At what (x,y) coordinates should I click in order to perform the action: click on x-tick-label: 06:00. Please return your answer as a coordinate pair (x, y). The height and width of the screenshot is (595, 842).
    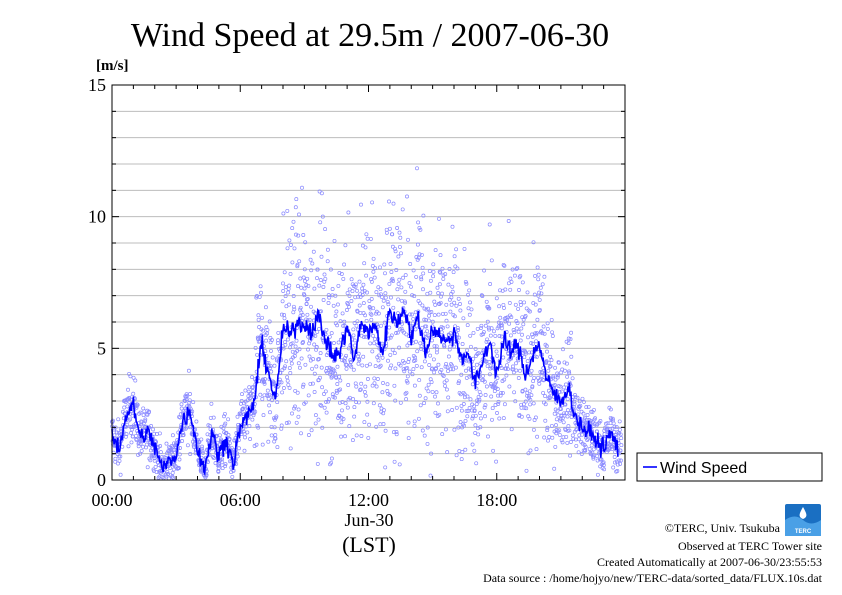
    Looking at the image, I should click on (240, 500).